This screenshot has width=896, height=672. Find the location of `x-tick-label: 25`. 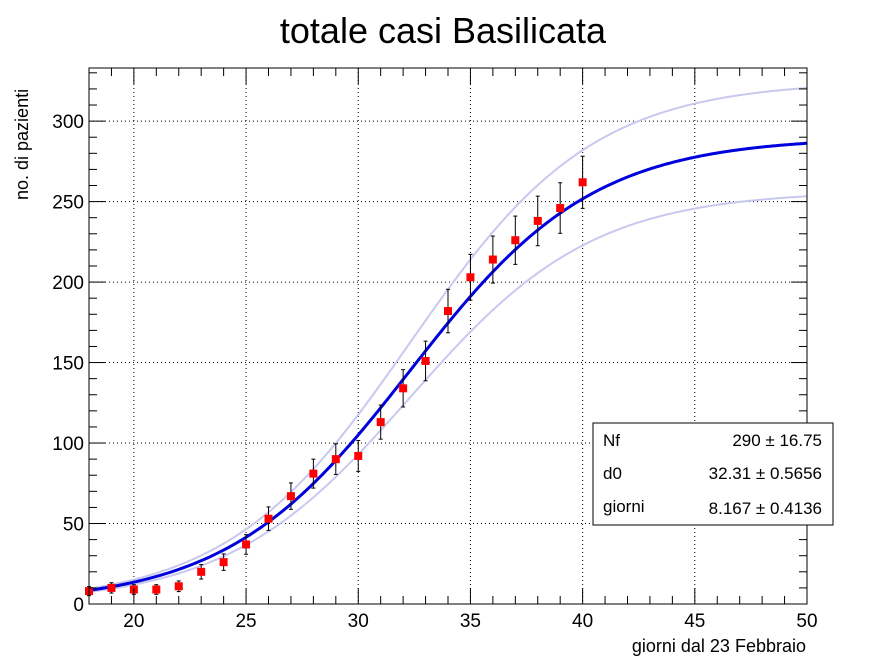

x-tick-label: 25 is located at coordinates (245, 621).